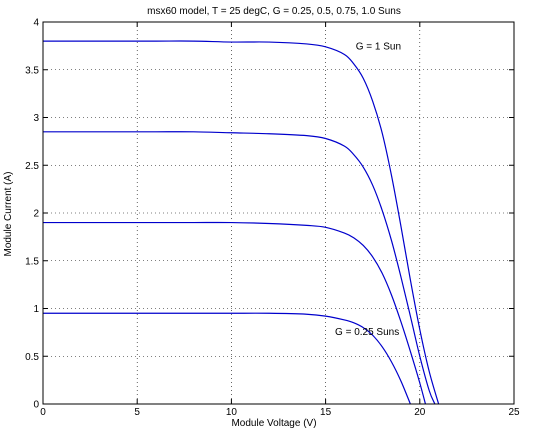  Describe the element at coordinates (273, 423) in the screenshot. I see `x-axis-label: Module Voltage (V)` at that location.